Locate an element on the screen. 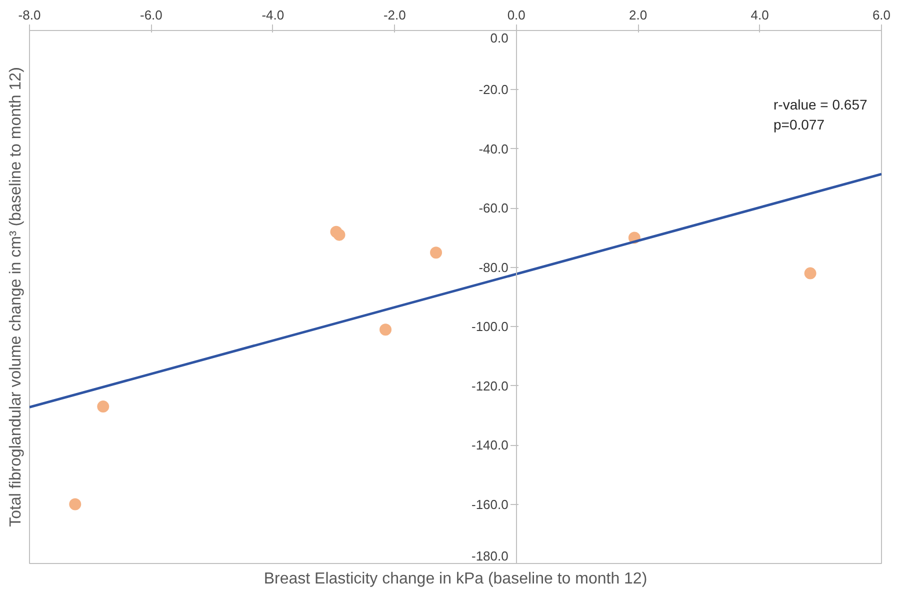 The width and height of the screenshot is (901, 592). y-tick-label: -100.0 is located at coordinates (489, 326).